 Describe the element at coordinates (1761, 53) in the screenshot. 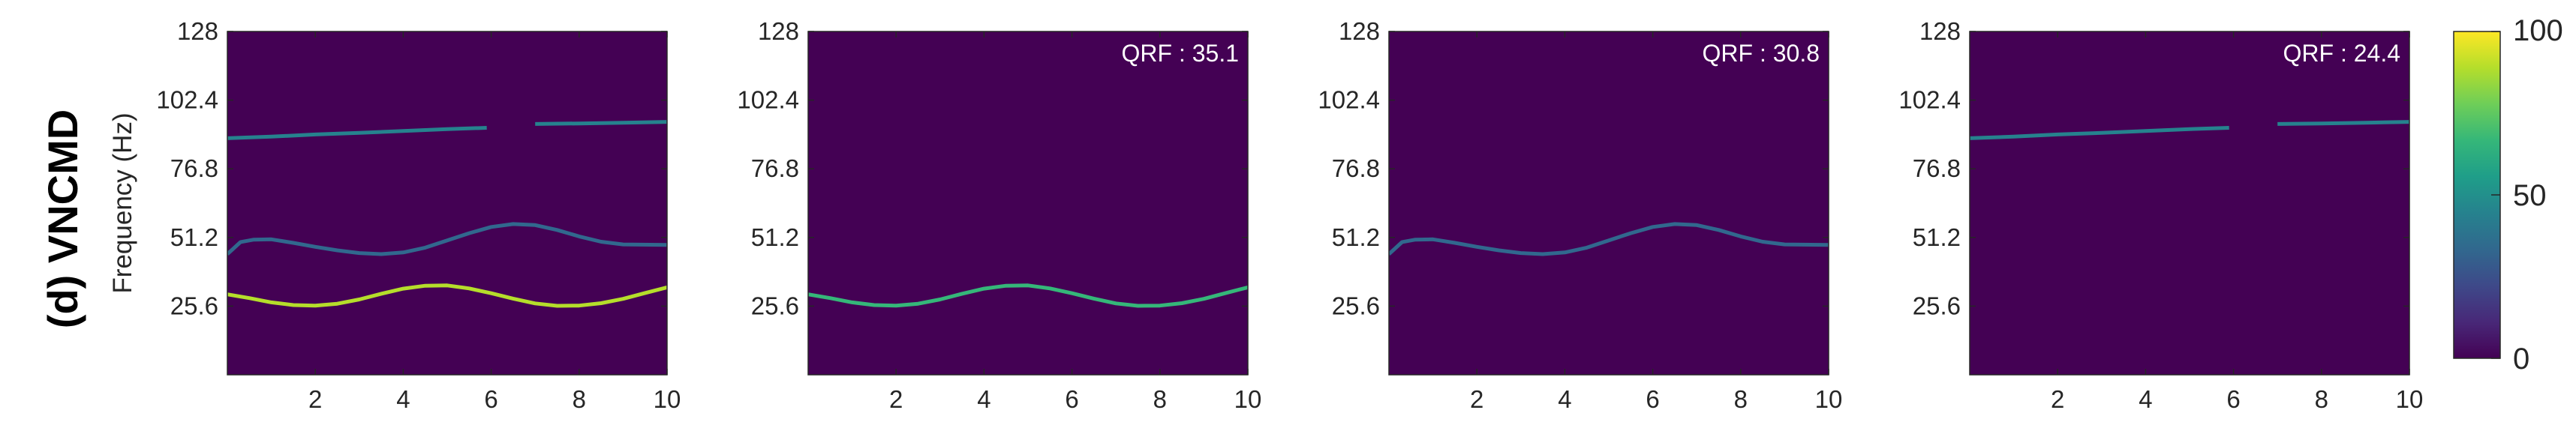

I see `qrf-annotation: QRF : 30.8` at that location.